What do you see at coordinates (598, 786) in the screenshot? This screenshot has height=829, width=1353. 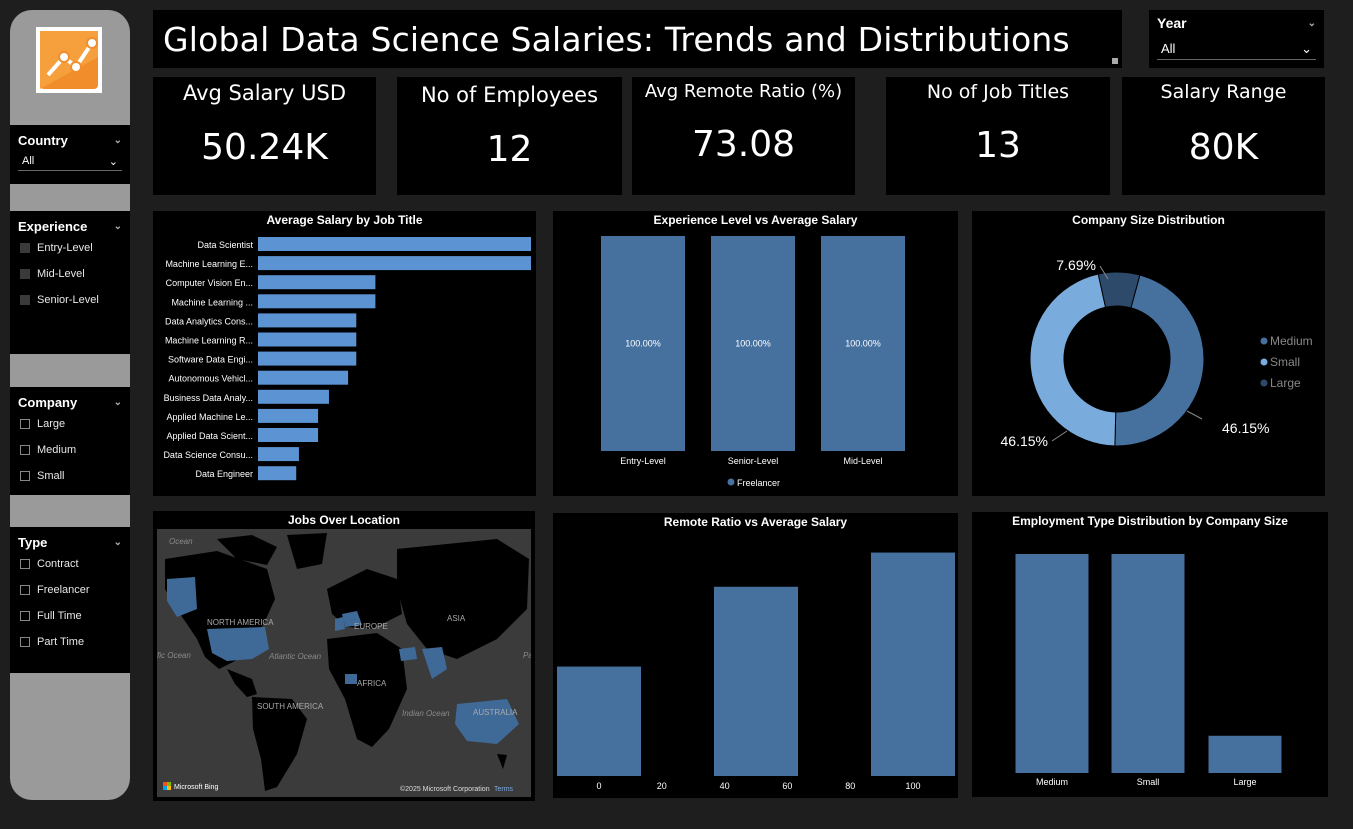 I see `x-tick-label: 0` at bounding box center [598, 786].